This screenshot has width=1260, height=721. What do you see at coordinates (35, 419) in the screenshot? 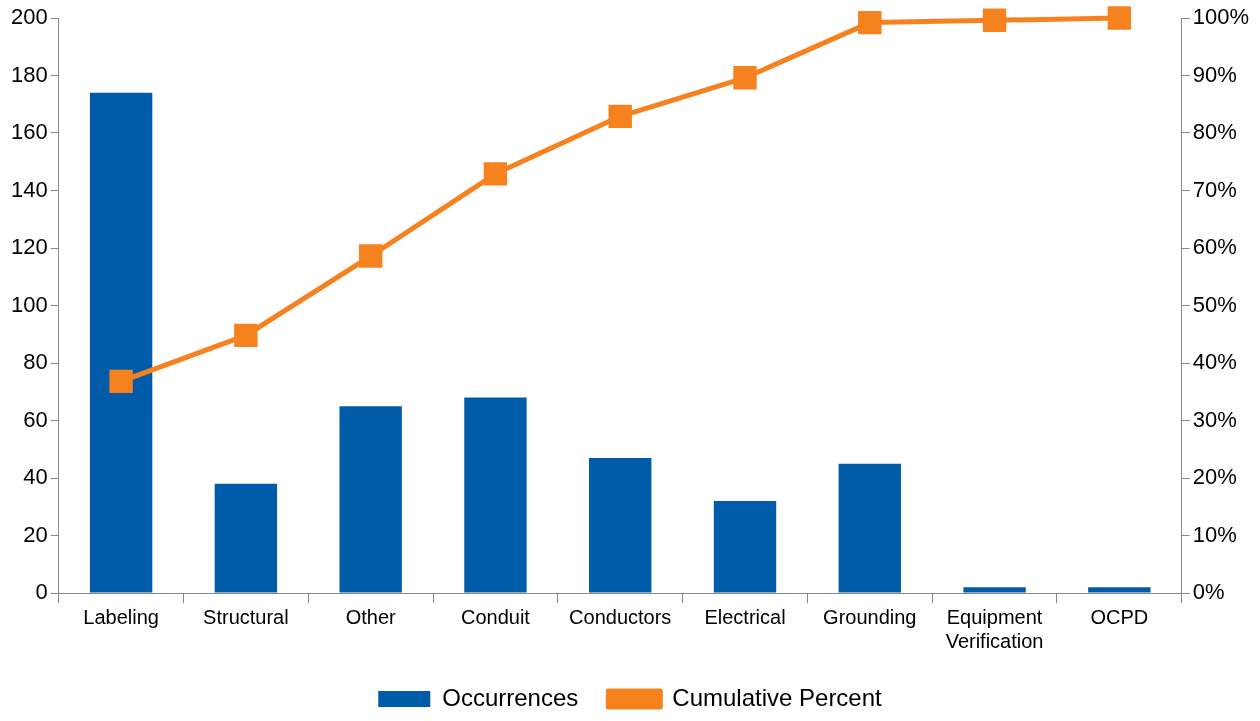
I see `y-tick-label: 60` at bounding box center [35, 419].